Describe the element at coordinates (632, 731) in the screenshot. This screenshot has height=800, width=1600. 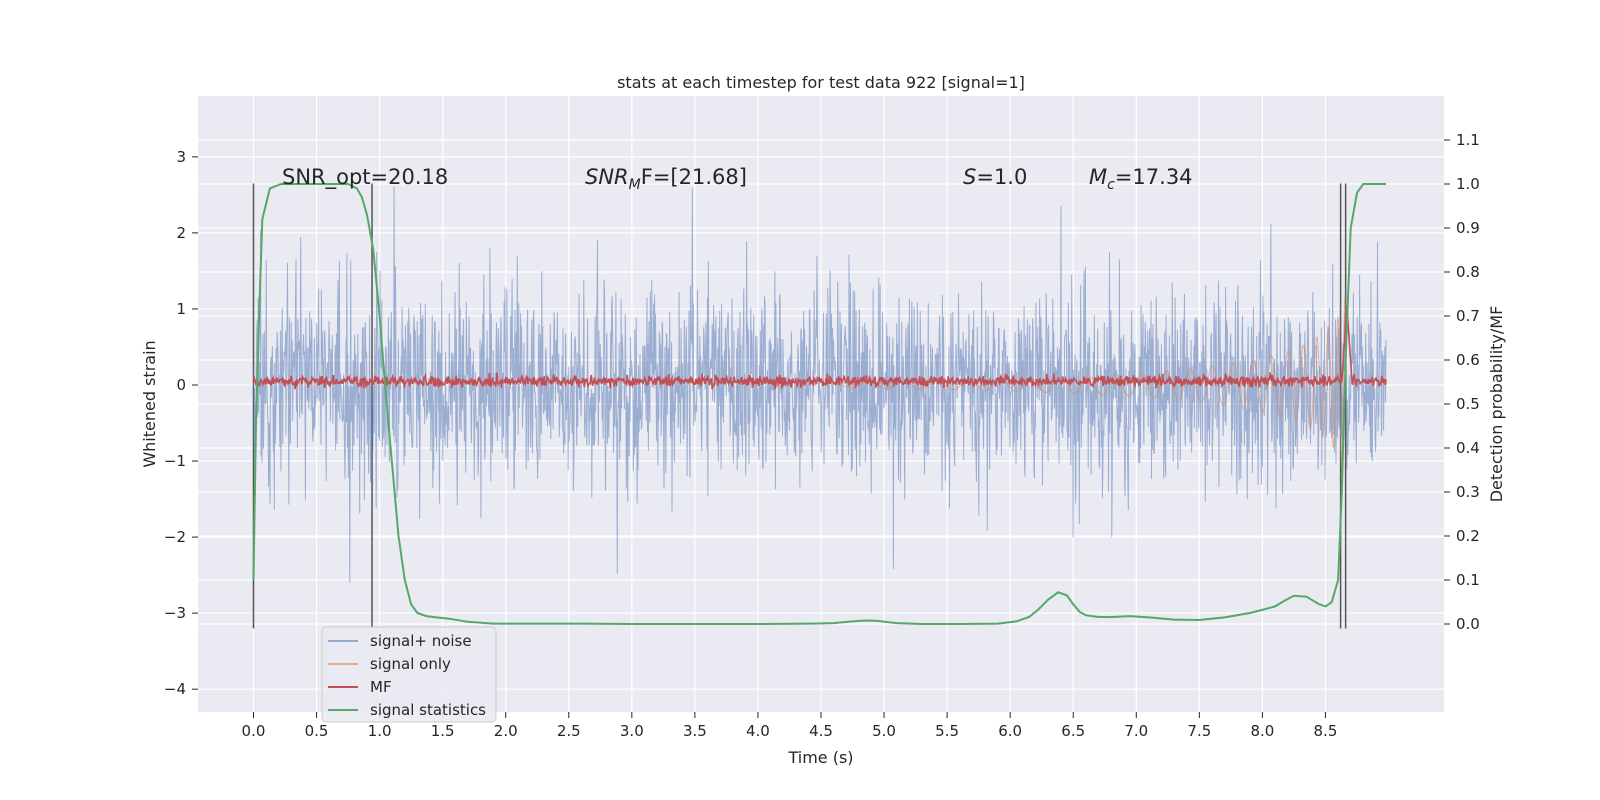
I see `x-tick-label: 3.0` at that location.